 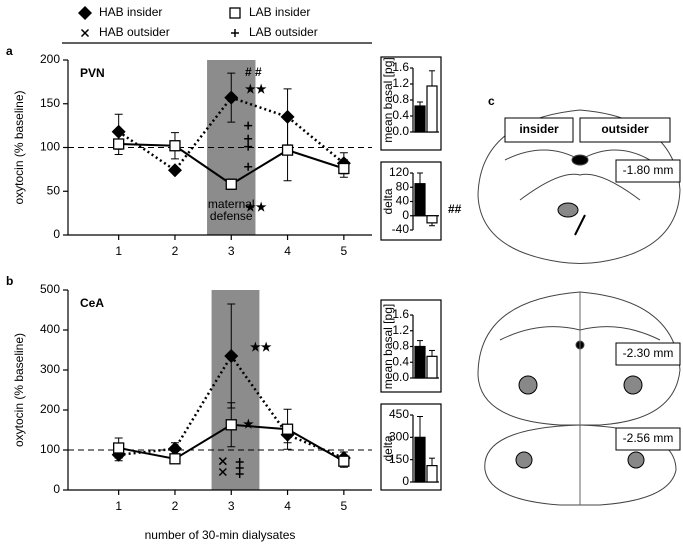 What do you see at coordinates (403, 201) in the screenshot?
I see `y-tick-label: 40` at bounding box center [403, 201].